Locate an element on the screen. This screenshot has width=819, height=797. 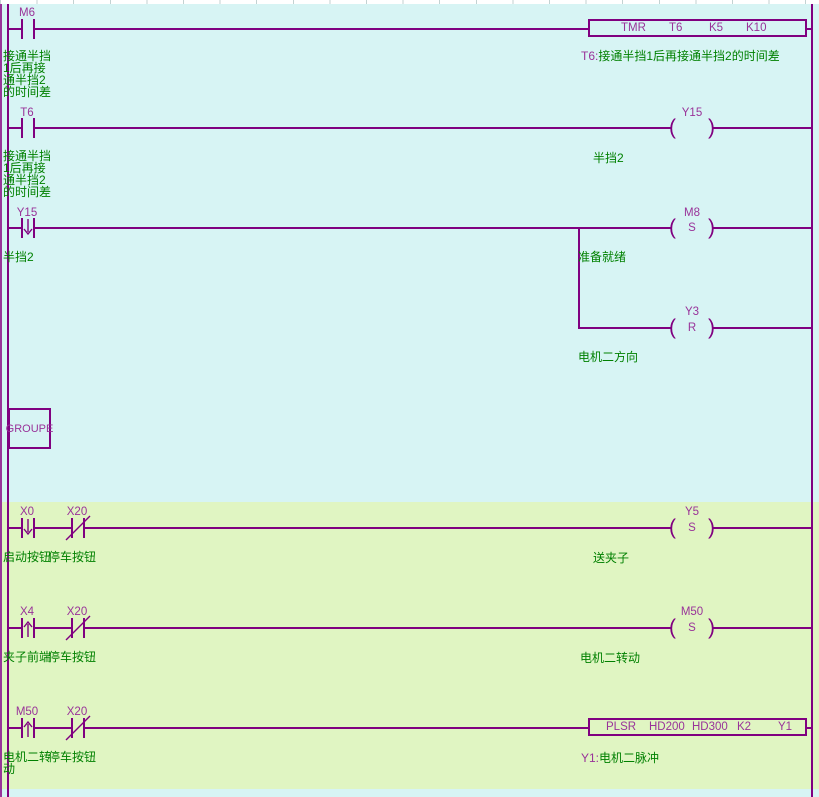
instruction-arg3: K10 is located at coordinates (756, 28).